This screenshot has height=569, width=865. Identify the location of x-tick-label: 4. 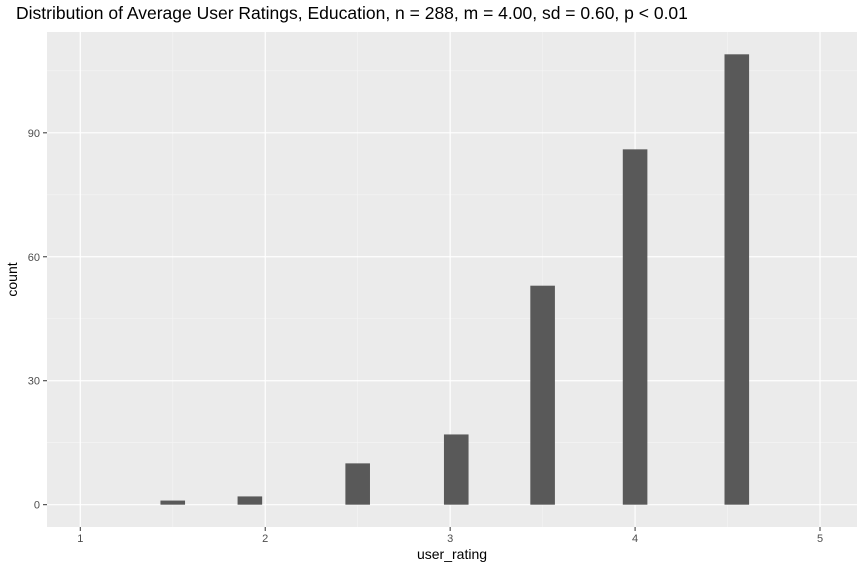
(635, 539).